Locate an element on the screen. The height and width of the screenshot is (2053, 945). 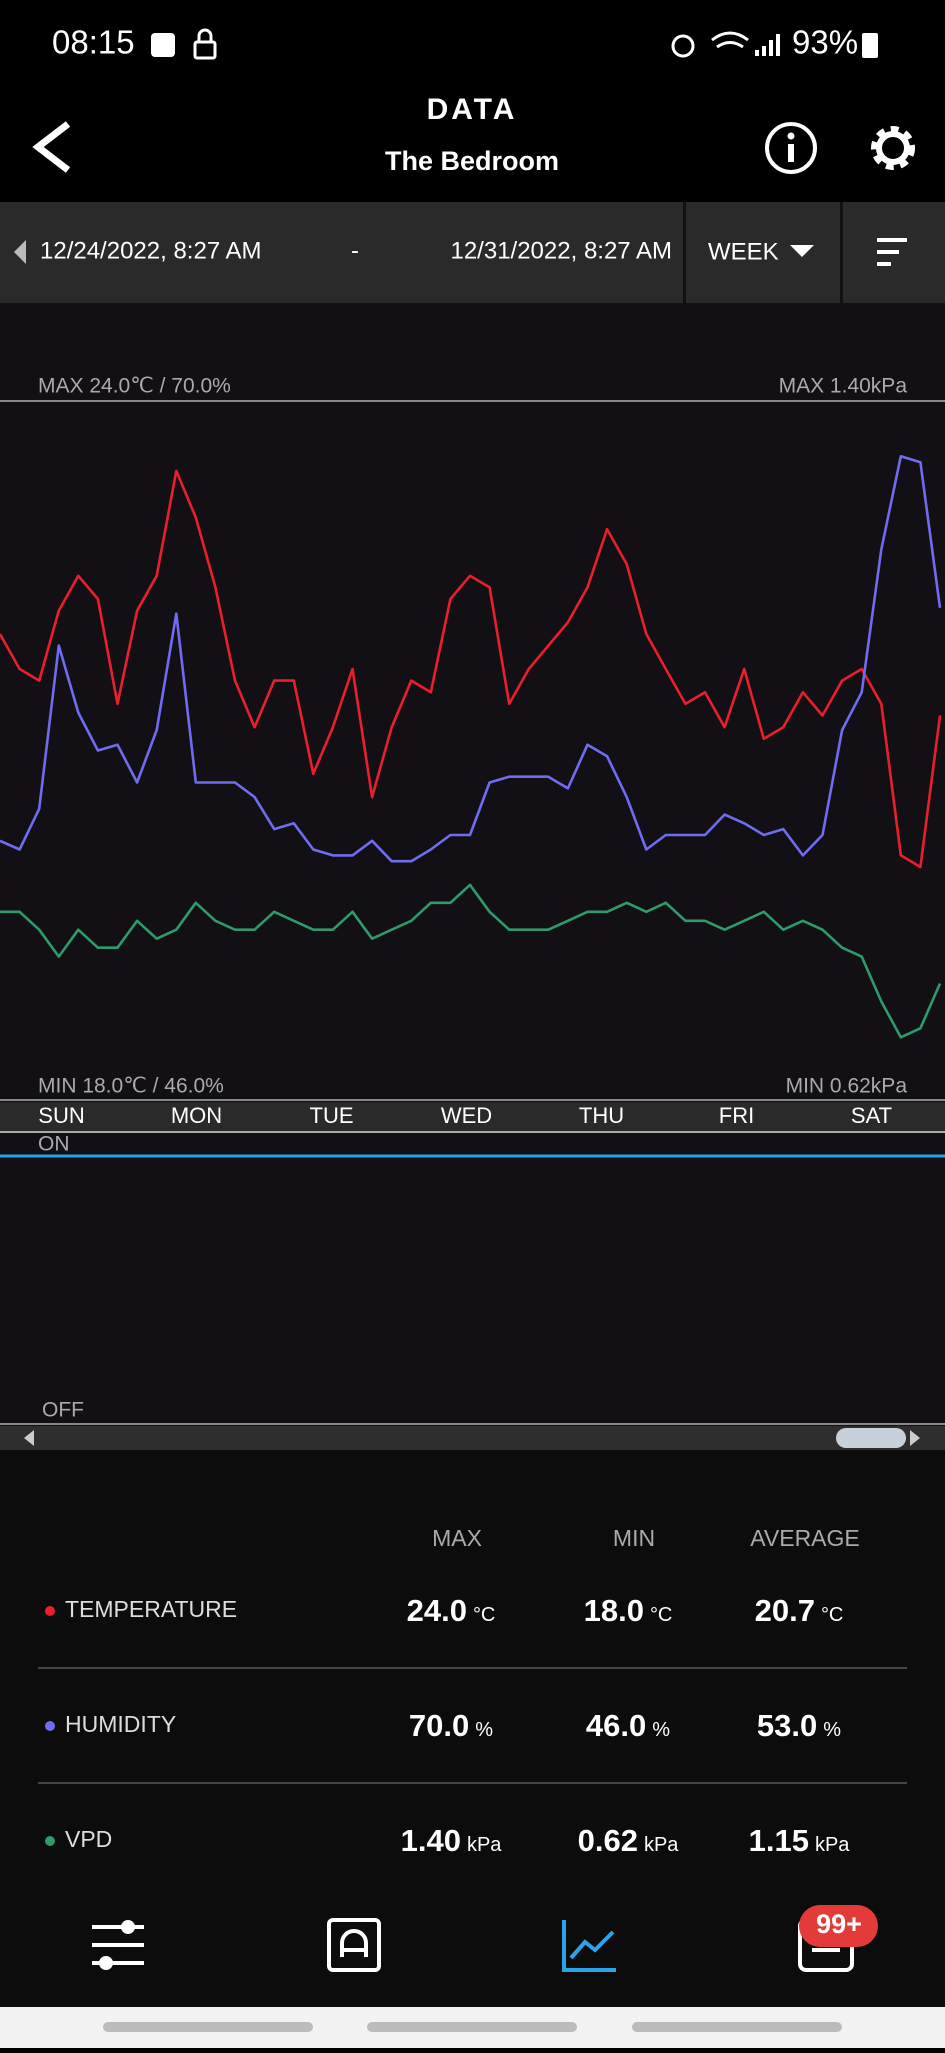
day-label: MON is located at coordinates (196, 1115).